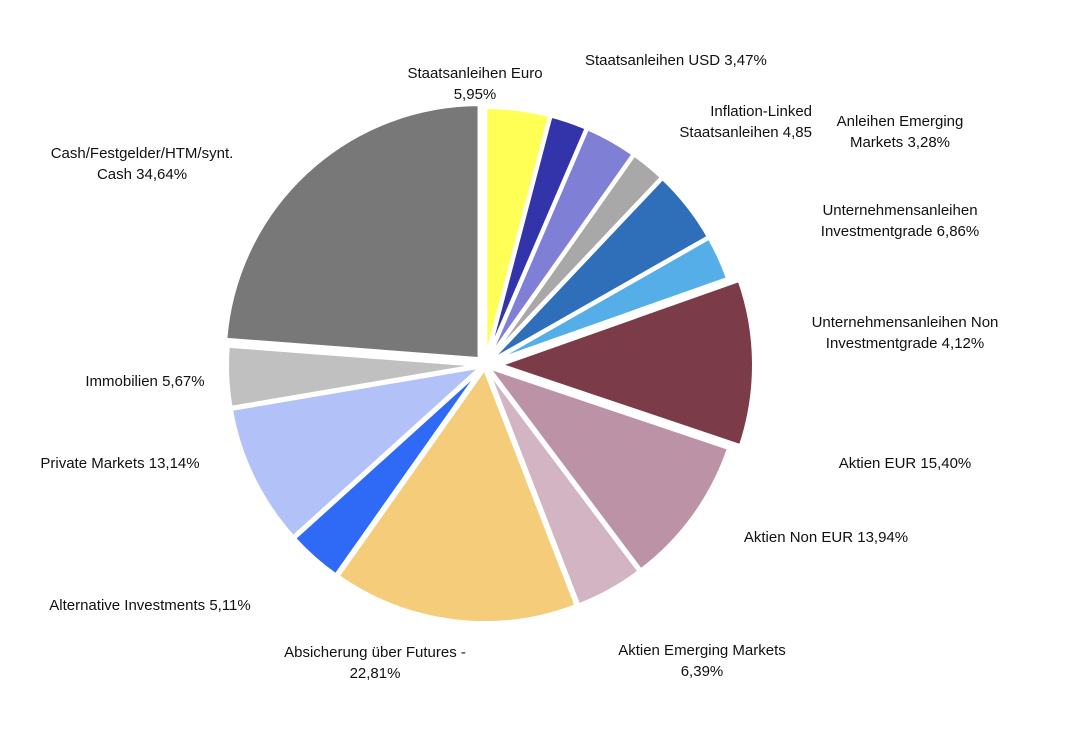 Image resolution: width=1068 pixels, height=740 pixels. Describe the element at coordinates (702, 650) in the screenshot. I see `slice-label-line: Aktien Emerging Markets` at that location.